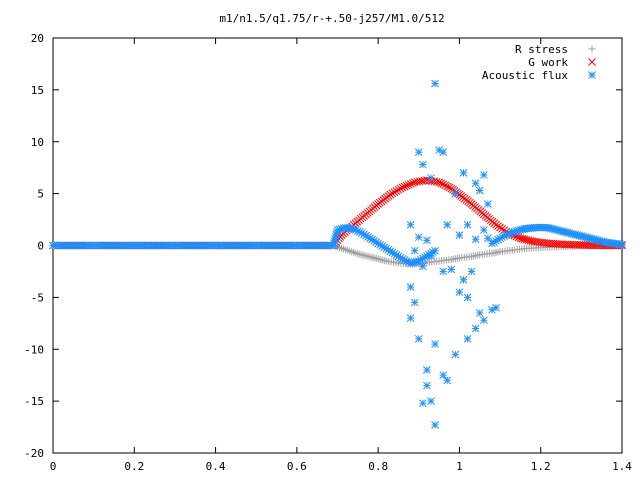 This screenshot has height=480, width=640. What do you see at coordinates (541, 49) in the screenshot?
I see `legend-label-r-stress: R stress` at bounding box center [541, 49].